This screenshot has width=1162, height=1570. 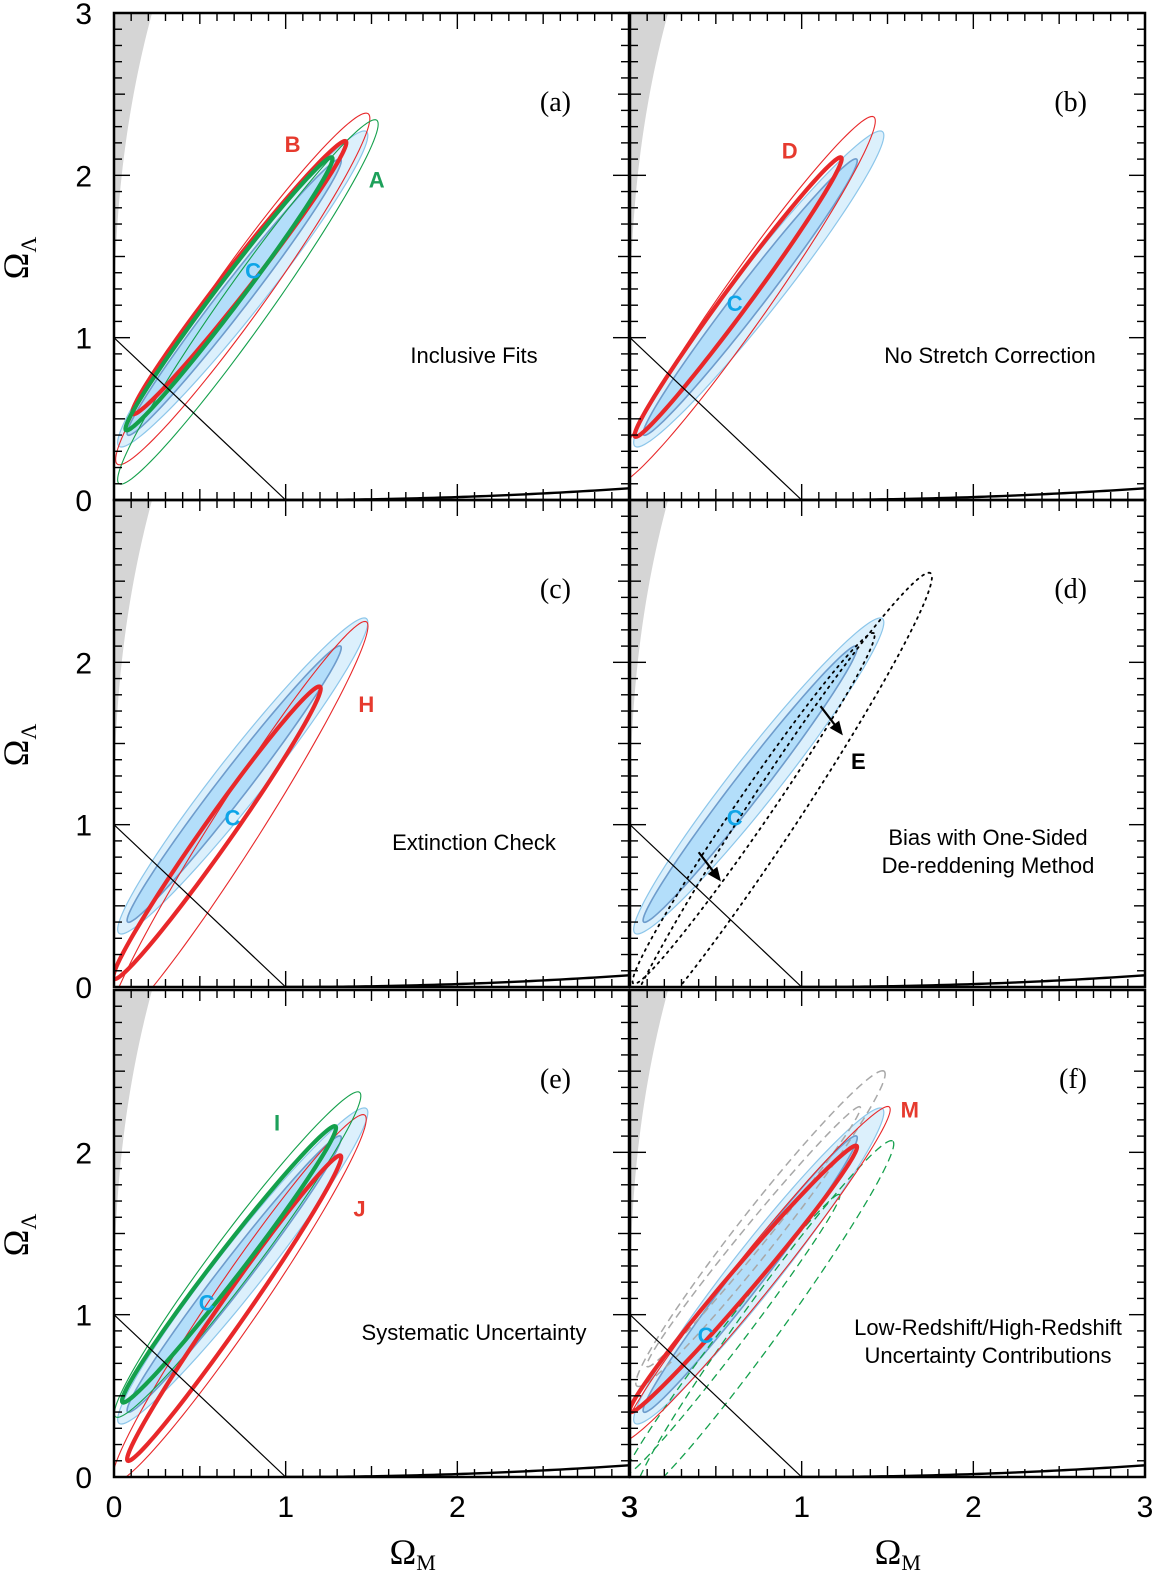 I want to click on panel-description: Bias with One-Sided, so click(x=987, y=837).